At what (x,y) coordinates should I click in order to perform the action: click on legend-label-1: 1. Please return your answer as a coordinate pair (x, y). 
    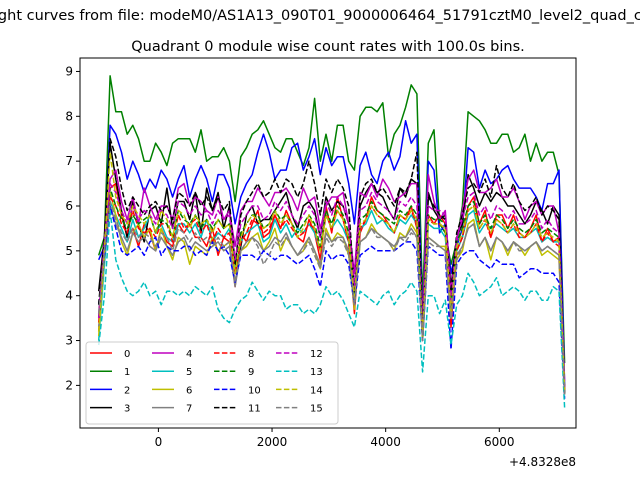
    Looking at the image, I should click on (127, 372).